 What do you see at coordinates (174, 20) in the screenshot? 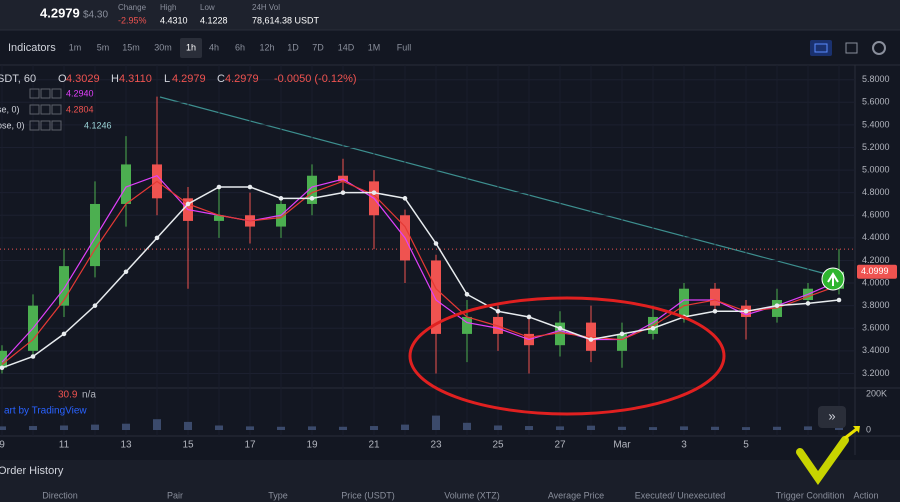
I see `stat-value: 4.4310` at bounding box center [174, 20].